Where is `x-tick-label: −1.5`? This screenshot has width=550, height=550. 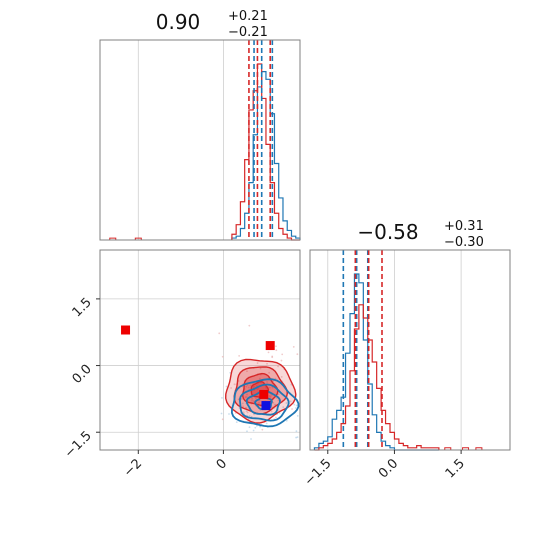
x-tick-label: −1.5 is located at coordinates (318, 472).